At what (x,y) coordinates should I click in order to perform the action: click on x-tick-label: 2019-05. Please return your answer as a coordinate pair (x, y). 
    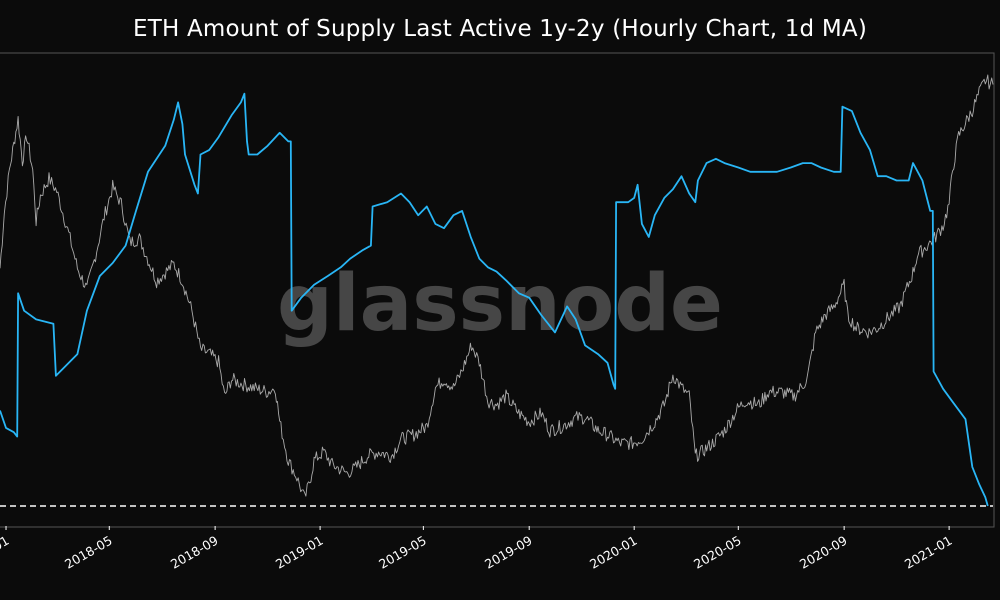
    Looking at the image, I should click on (402, 552).